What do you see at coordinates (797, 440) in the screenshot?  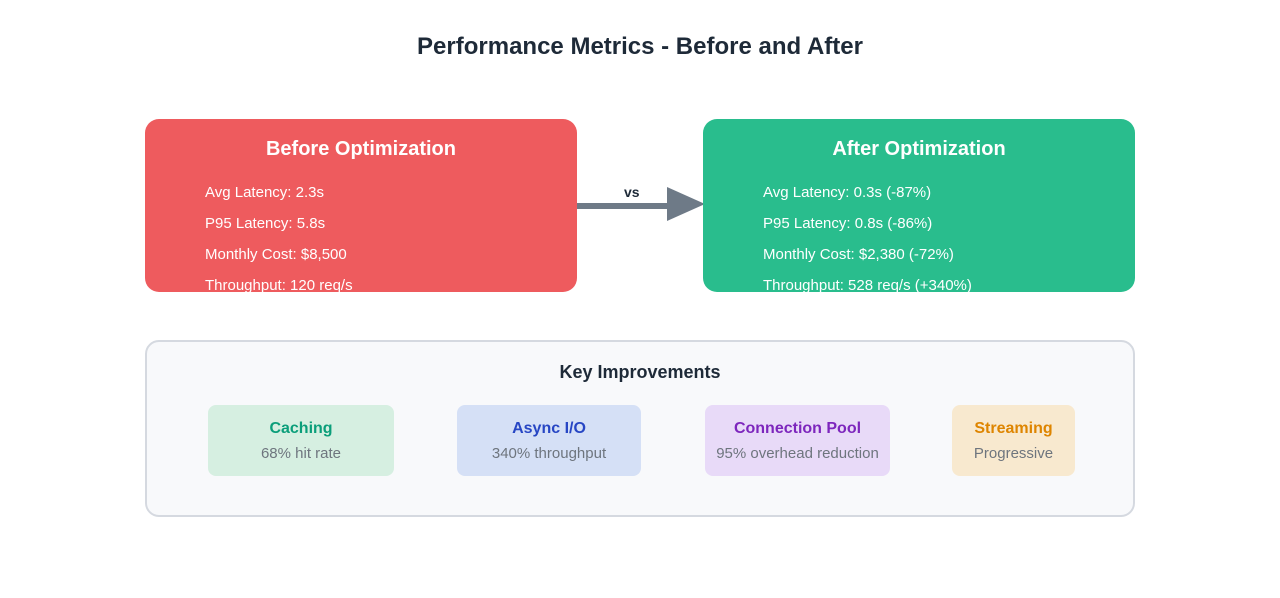 I see `improvement-card-connection-pool: Connection Pool 95% overhead reduction` at bounding box center [797, 440].